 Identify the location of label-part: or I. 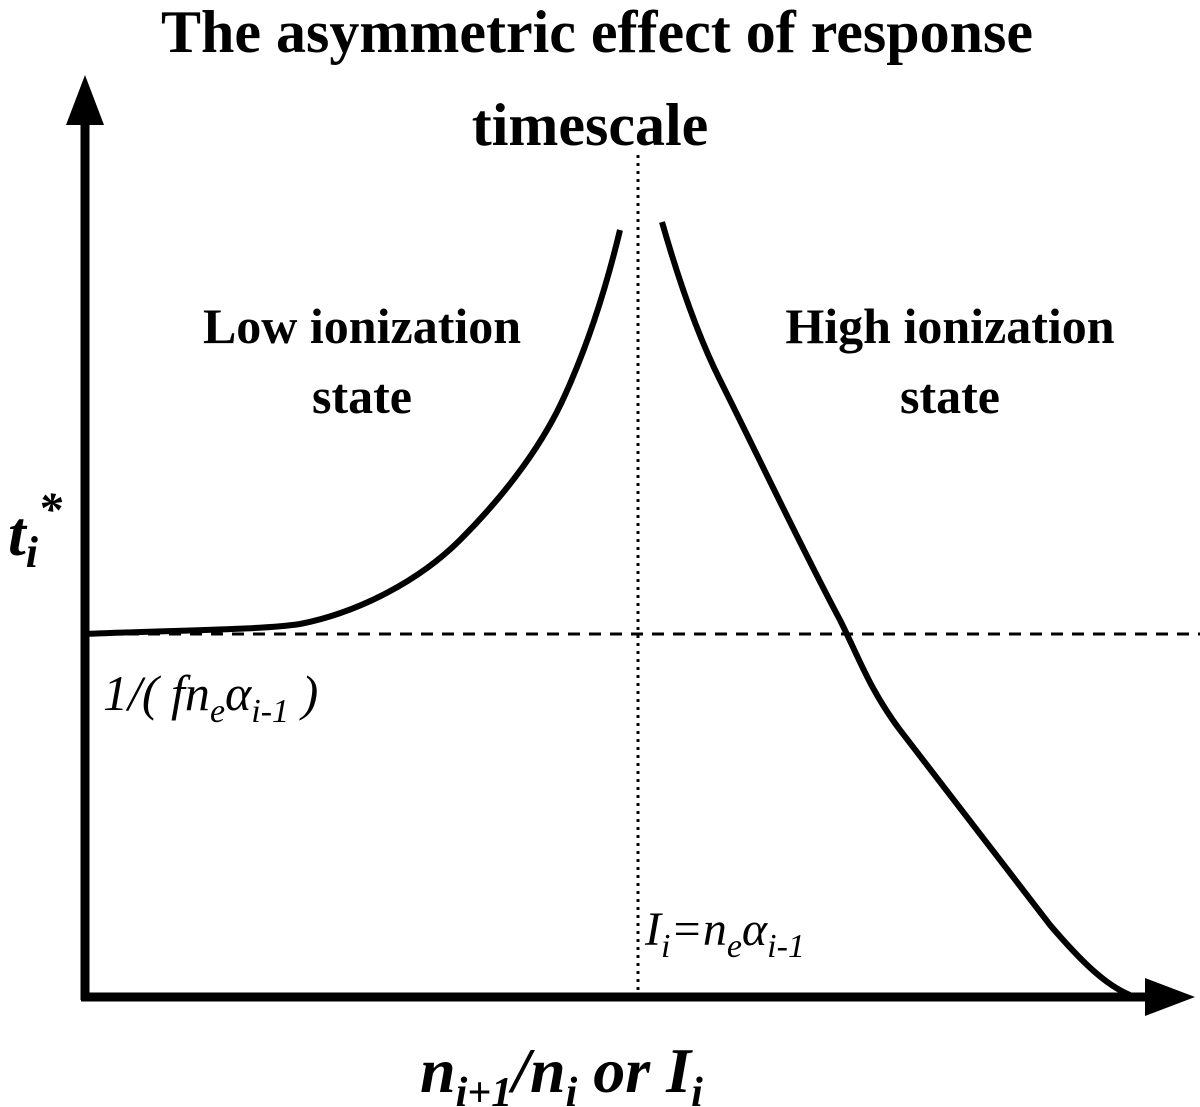
(635, 1070).